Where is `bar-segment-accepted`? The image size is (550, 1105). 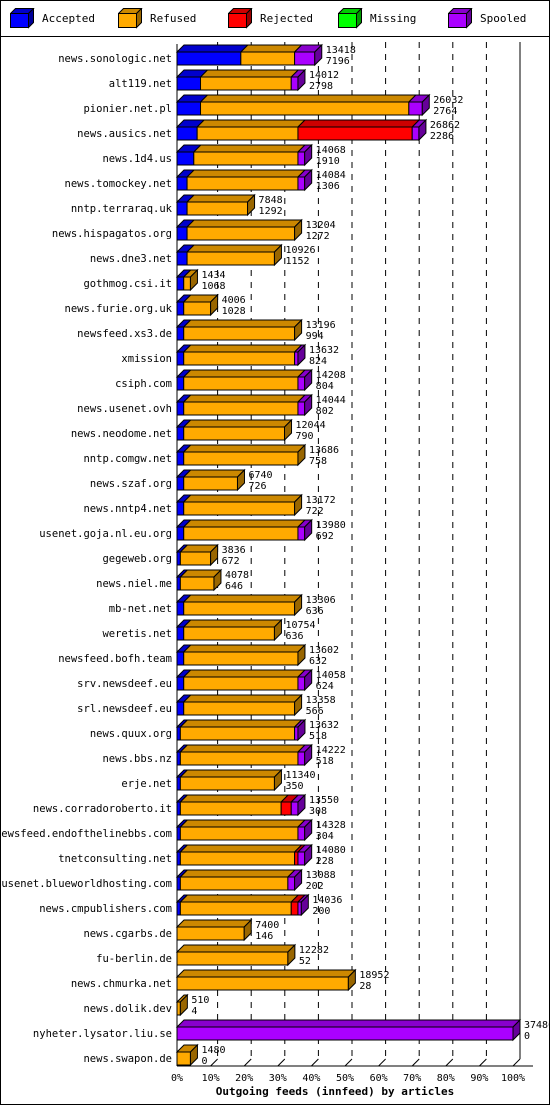 bar-segment-accepted is located at coordinates (212, 55).